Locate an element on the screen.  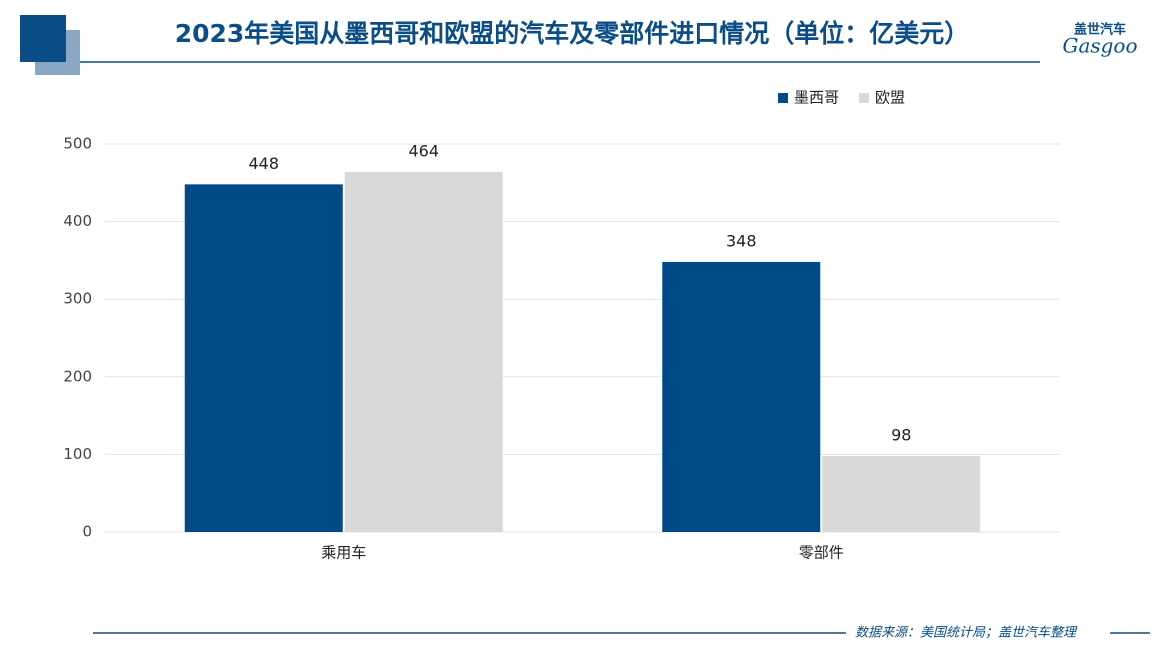
source-bg is located at coordinates (978, 633).